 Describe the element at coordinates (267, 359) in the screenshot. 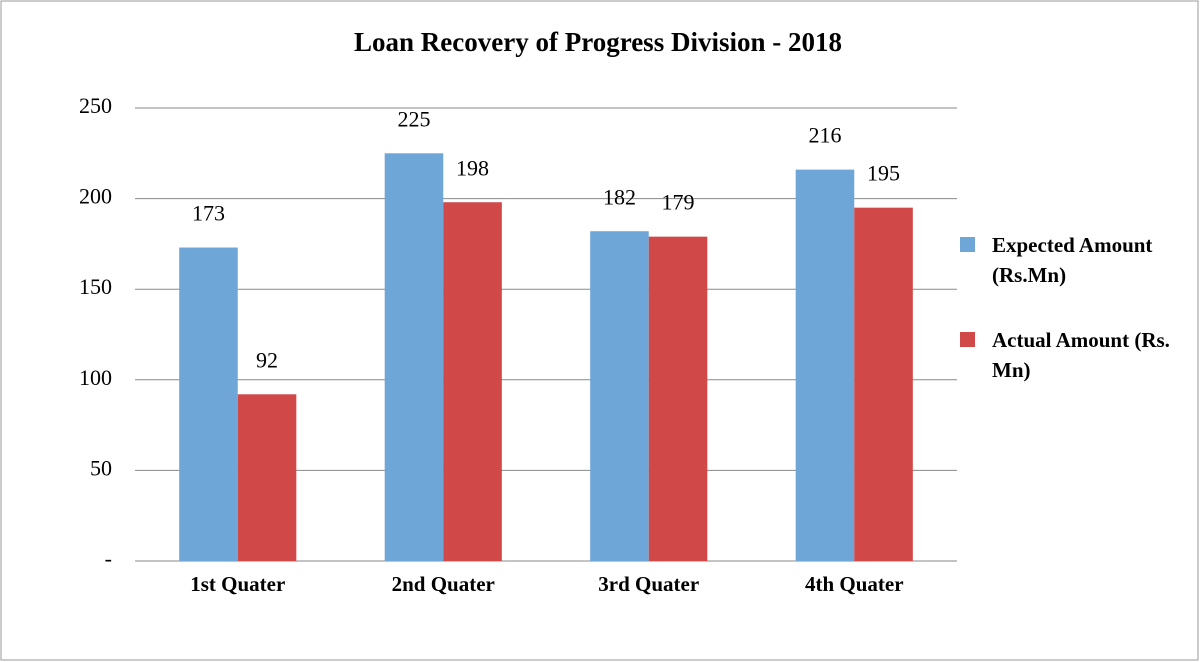

I see `data-label: 92` at that location.